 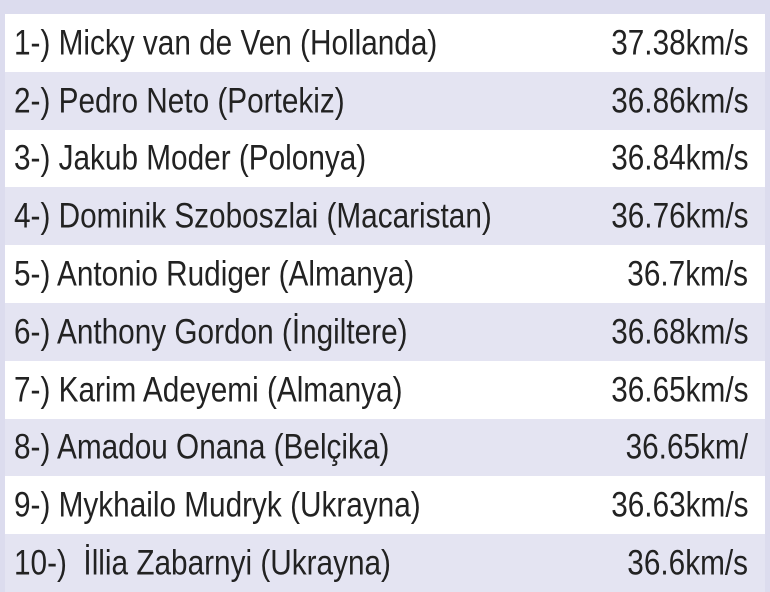 What do you see at coordinates (226, 43) in the screenshot?
I see `player-name: 1-) Micky van de Ven (Hollanda)` at bounding box center [226, 43].